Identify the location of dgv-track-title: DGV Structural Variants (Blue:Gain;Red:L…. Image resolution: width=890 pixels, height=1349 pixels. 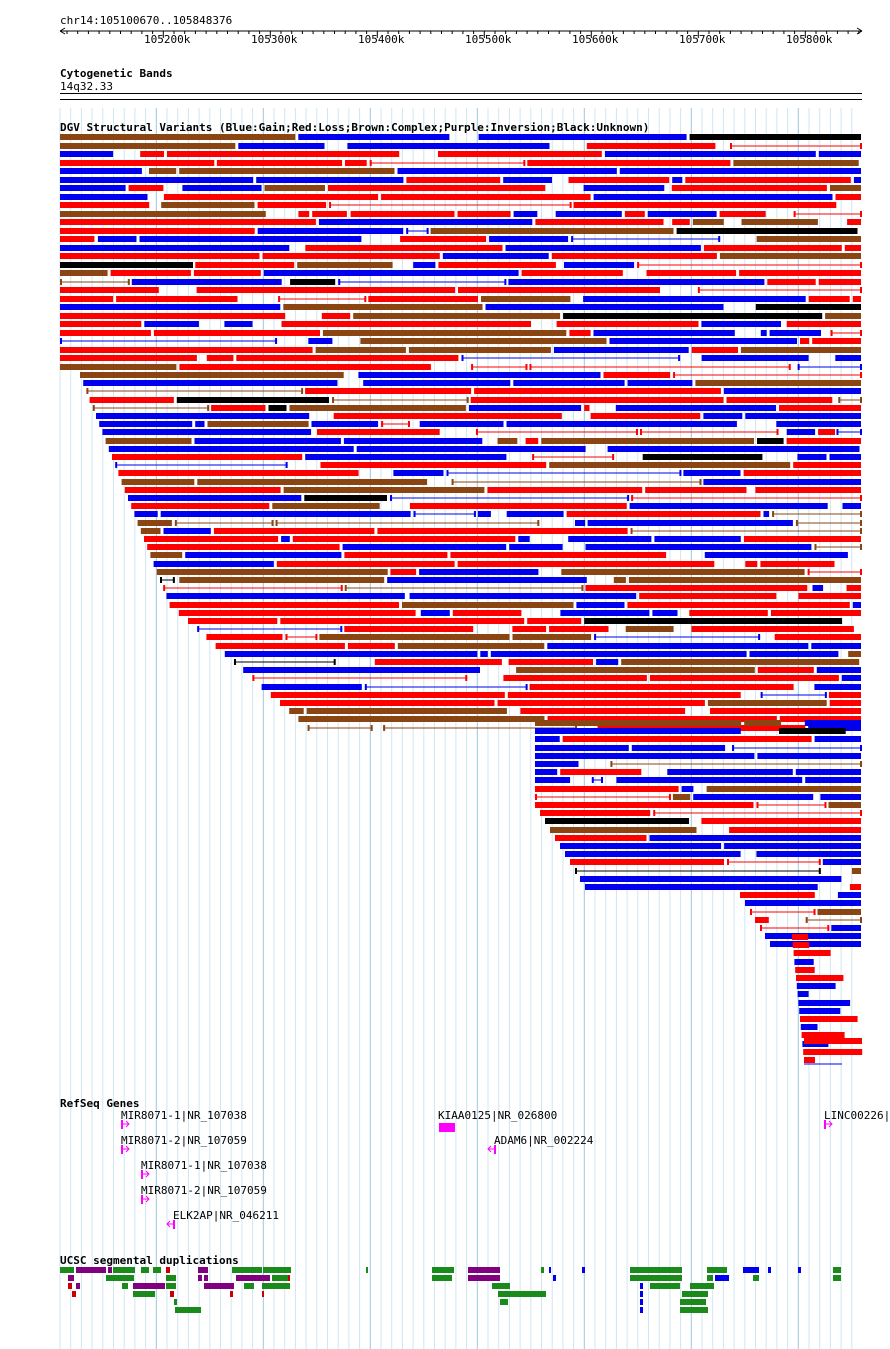
(355, 127).